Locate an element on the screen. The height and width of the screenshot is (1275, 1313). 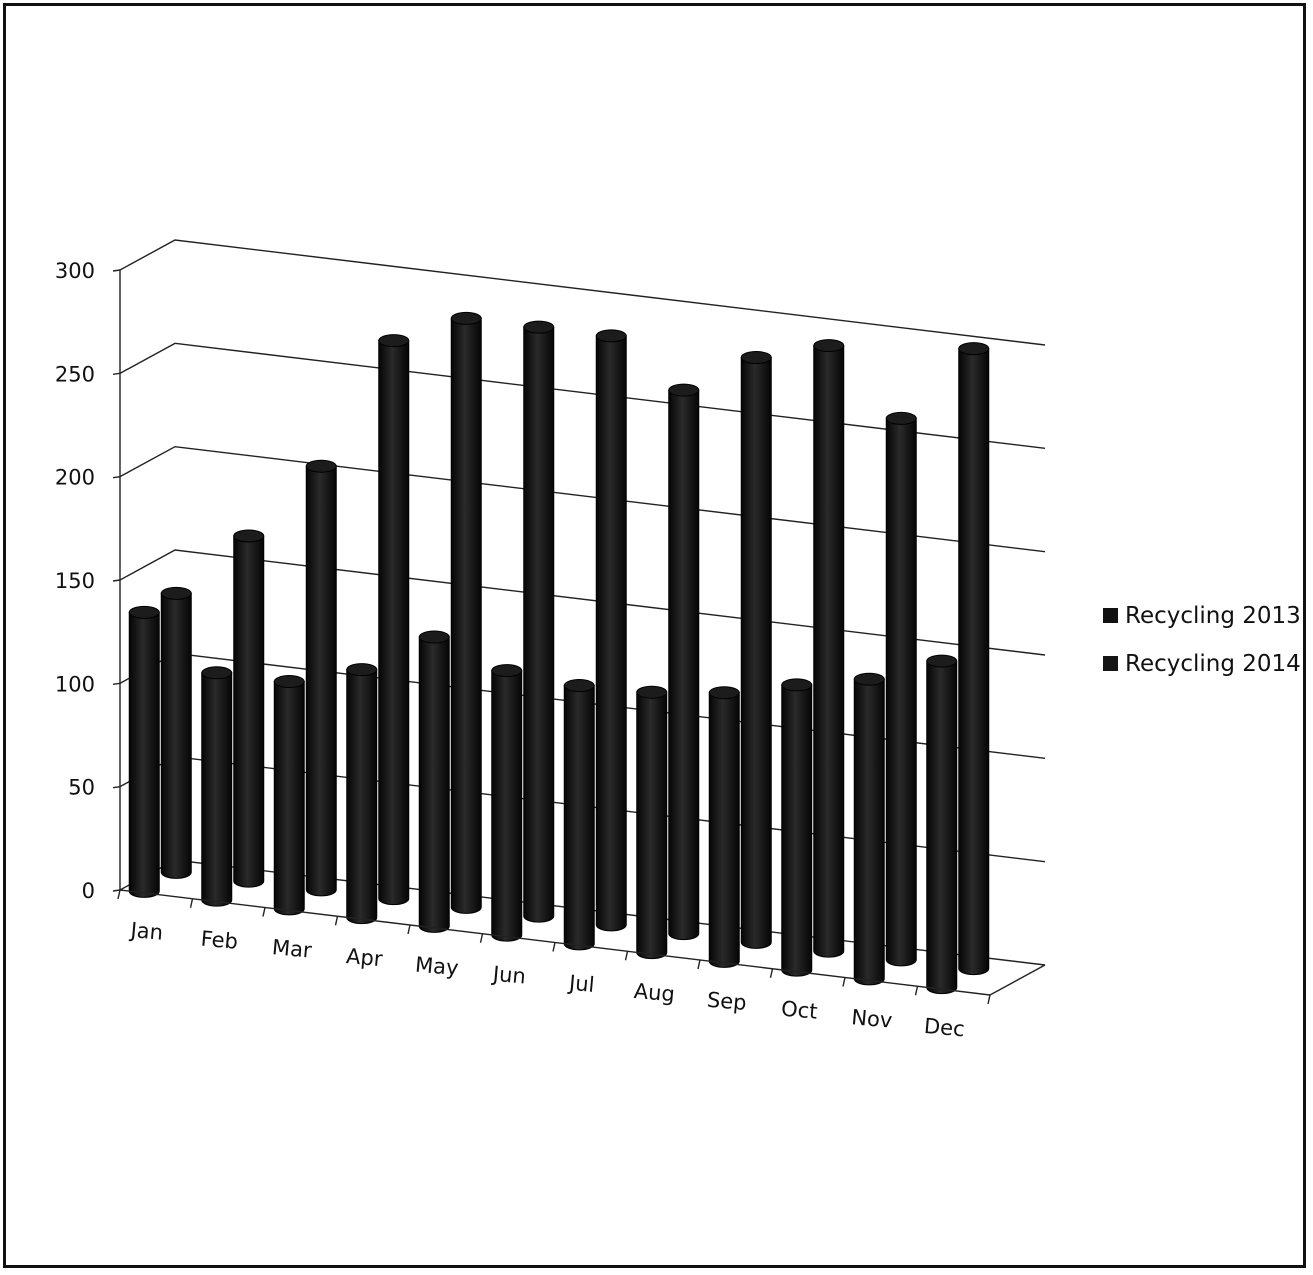
y-tick-label: 100 is located at coordinates (75, 684).